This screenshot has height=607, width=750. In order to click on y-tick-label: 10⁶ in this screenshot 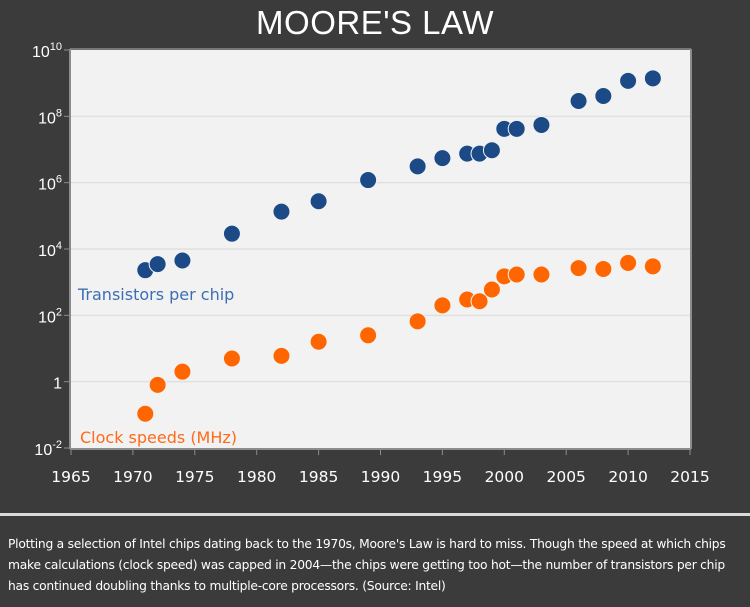, I will do `click(50, 184)`.